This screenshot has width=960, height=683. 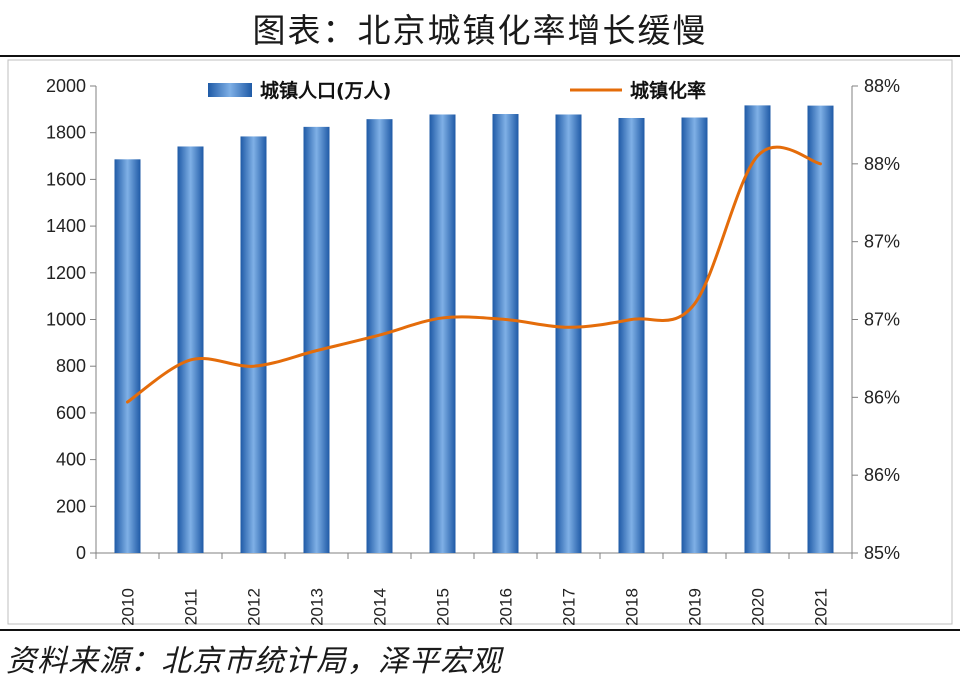 What do you see at coordinates (631, 335) in the screenshot?
I see `bar-2018` at bounding box center [631, 335].